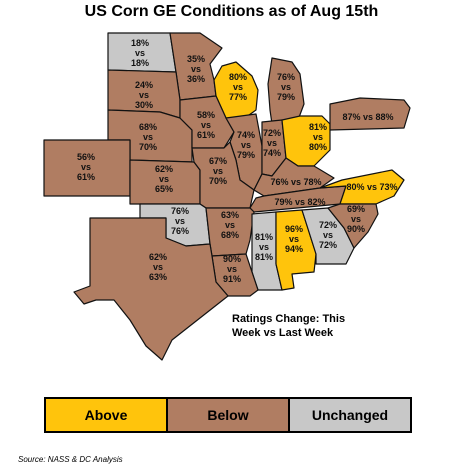  Describe the element at coordinates (180, 221) in the screenshot. I see `label-ok: 76% vs 76%` at that location.